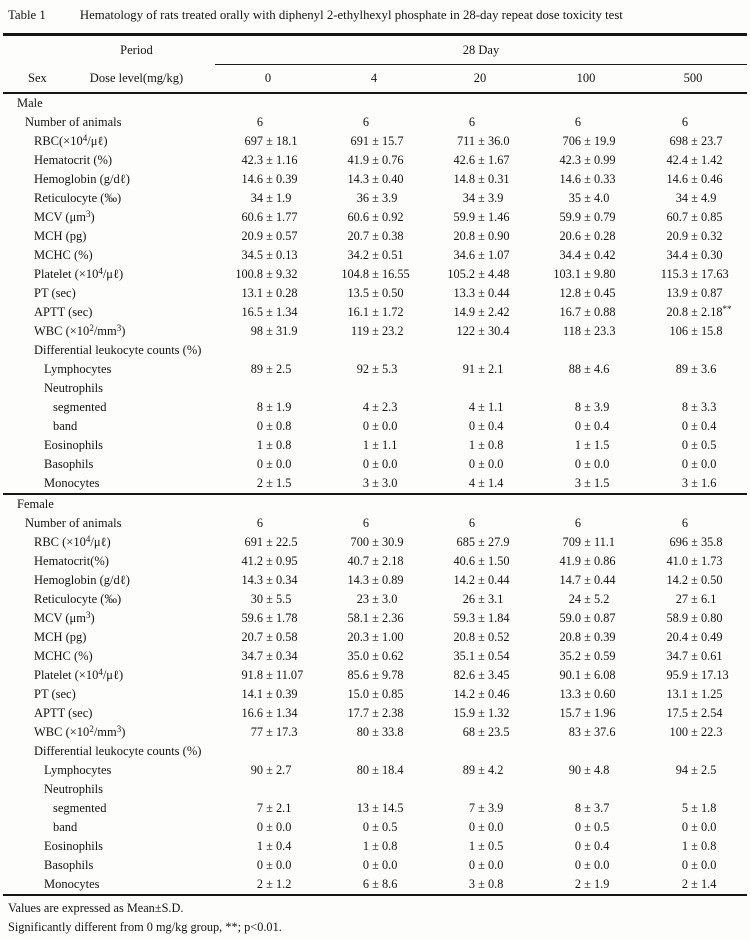  What do you see at coordinates (693, 331) in the screenshot?
I see `value-group: 106 ±15.8` at bounding box center [693, 331].